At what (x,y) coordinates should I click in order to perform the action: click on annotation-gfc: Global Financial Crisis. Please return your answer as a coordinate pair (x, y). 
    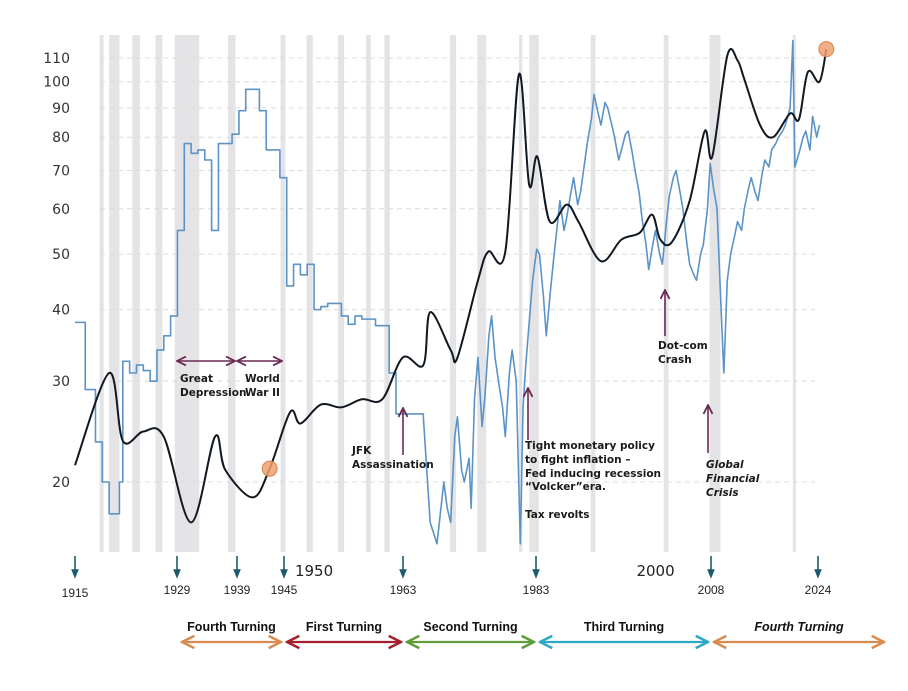
    Looking at the image, I should click on (732, 479).